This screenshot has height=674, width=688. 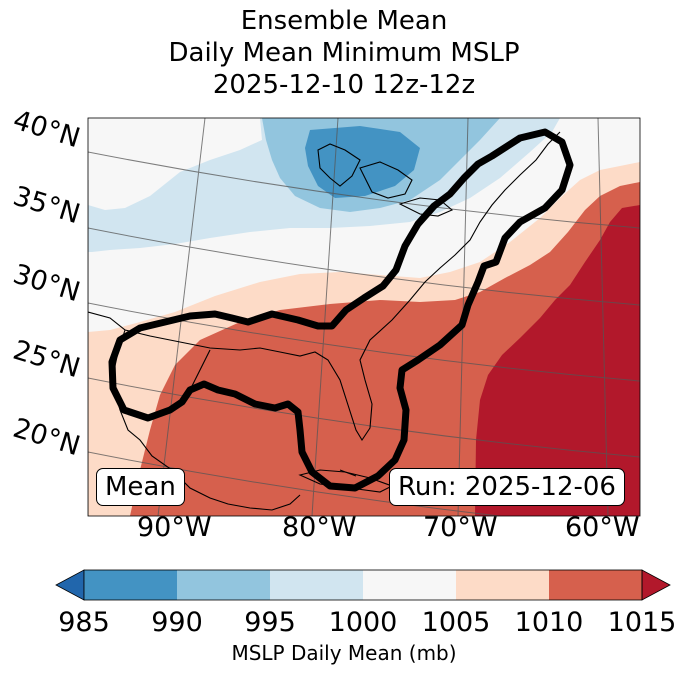 I want to click on cbar-tick-995: 995, so click(x=270, y=622).